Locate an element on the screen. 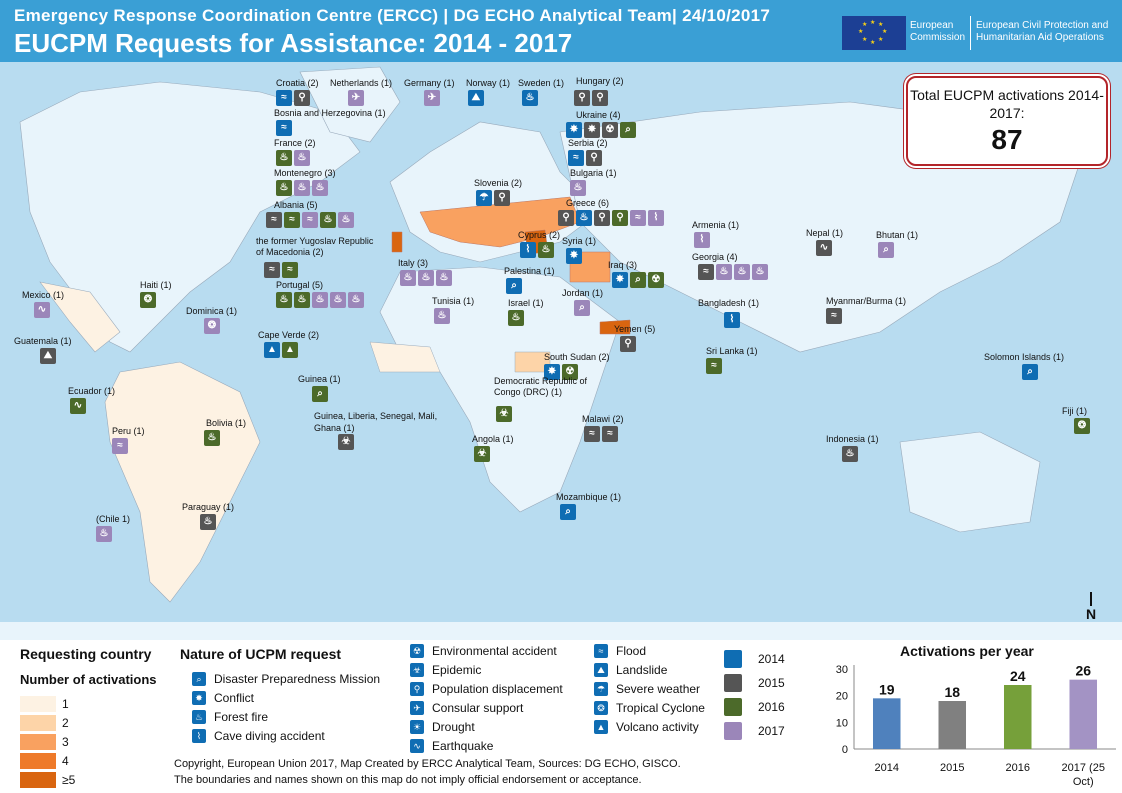 The height and width of the screenshot is (793, 1122). icons-tunisia: ♨ is located at coordinates (442, 316).